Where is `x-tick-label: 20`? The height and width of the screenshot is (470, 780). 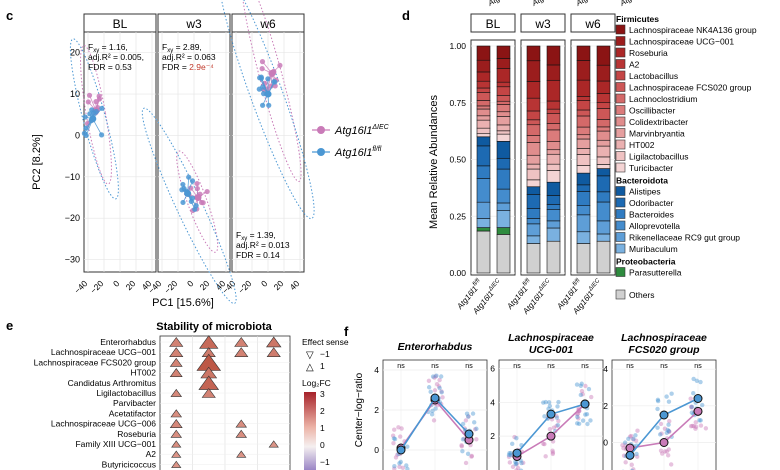 x-tick-label: 20 is located at coordinates (205, 285).